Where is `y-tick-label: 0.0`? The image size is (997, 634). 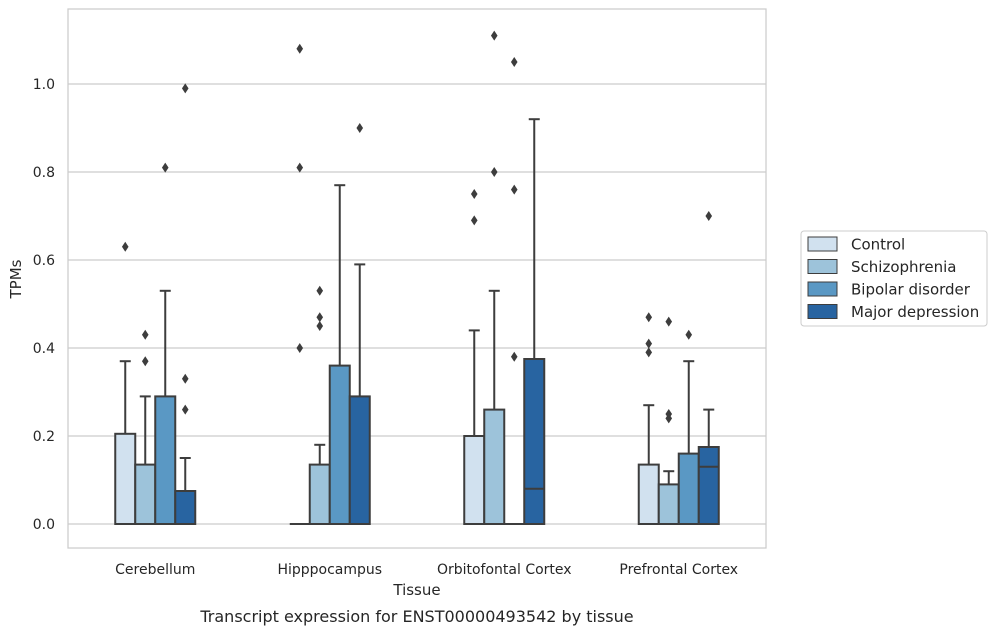 y-tick-label: 0.0 is located at coordinates (44, 525).